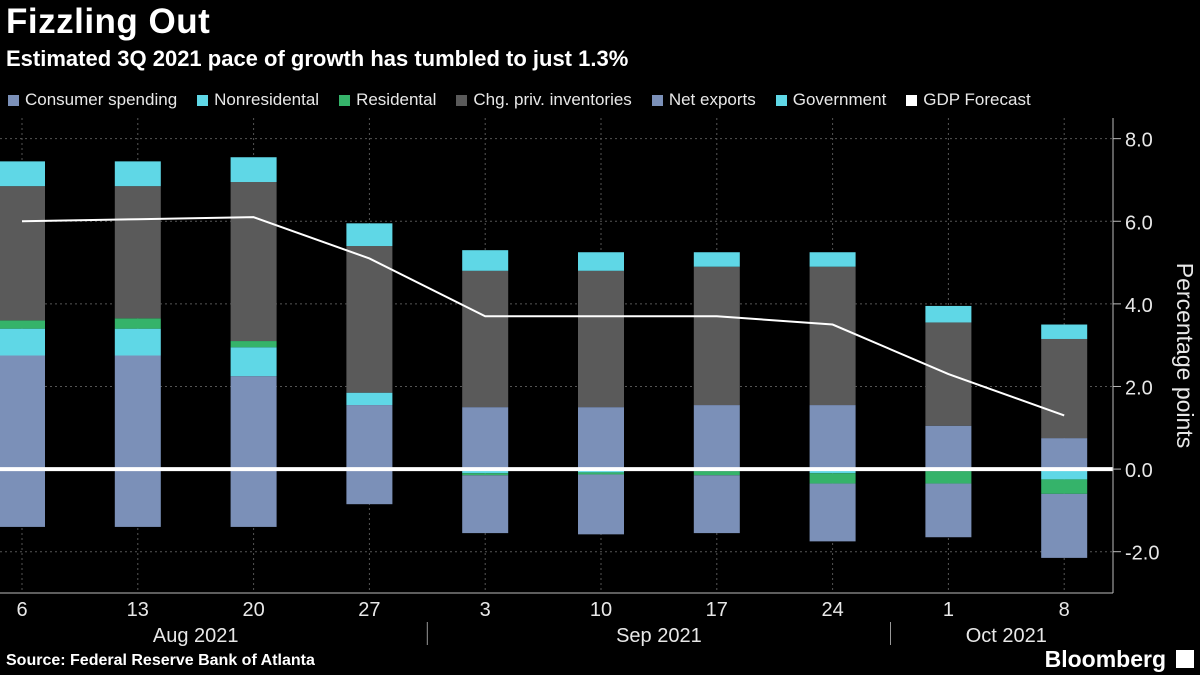 This screenshot has height=675, width=1200. I want to click on y-tick-label: 2.0, so click(1139, 388).